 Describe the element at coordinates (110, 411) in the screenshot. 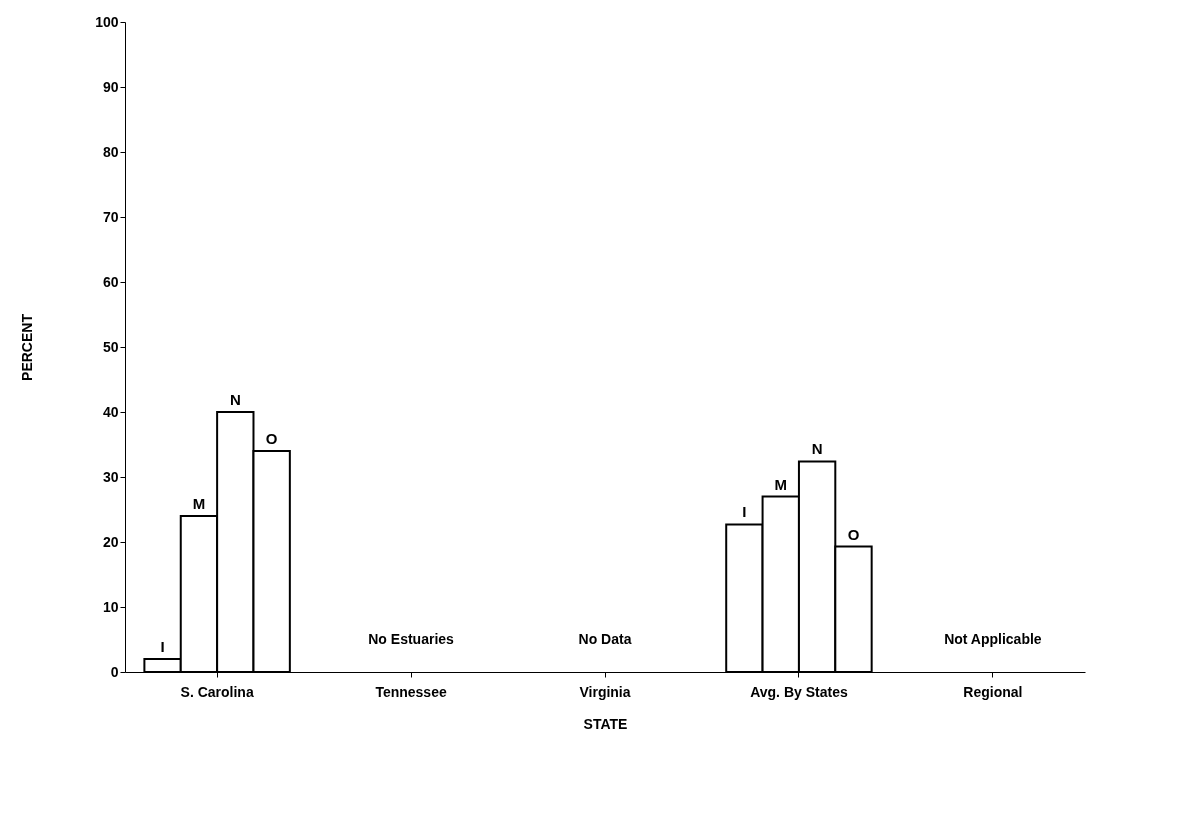

I see `y-tick-label: 40` at that location.